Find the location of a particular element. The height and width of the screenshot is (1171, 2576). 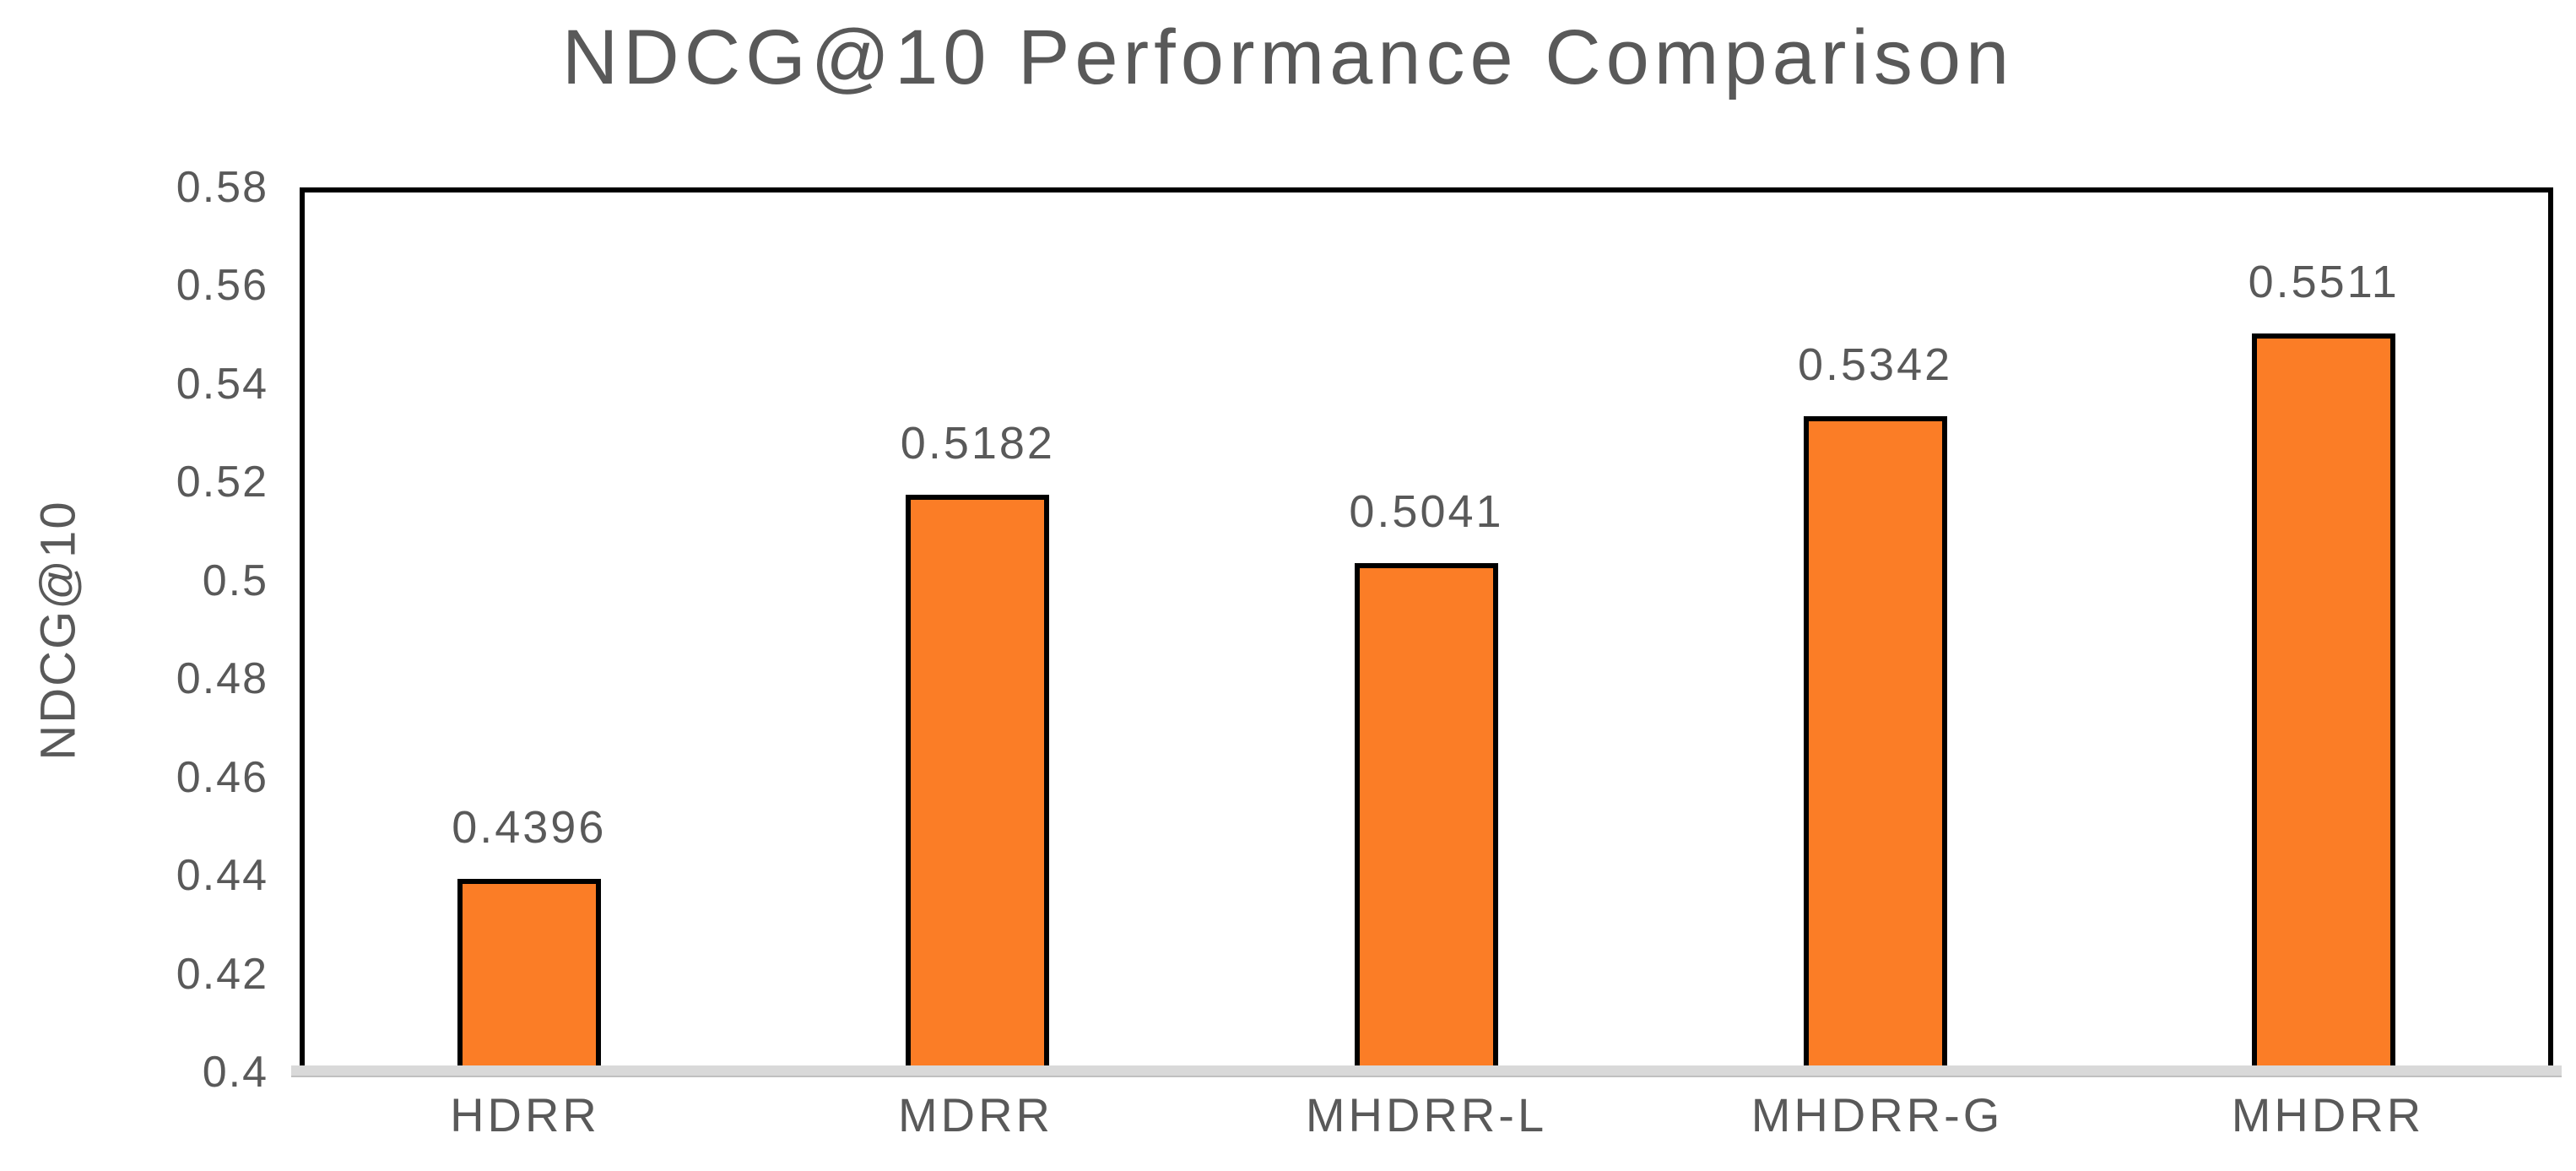

bar-value-label: 0.5511 is located at coordinates (2324, 282).